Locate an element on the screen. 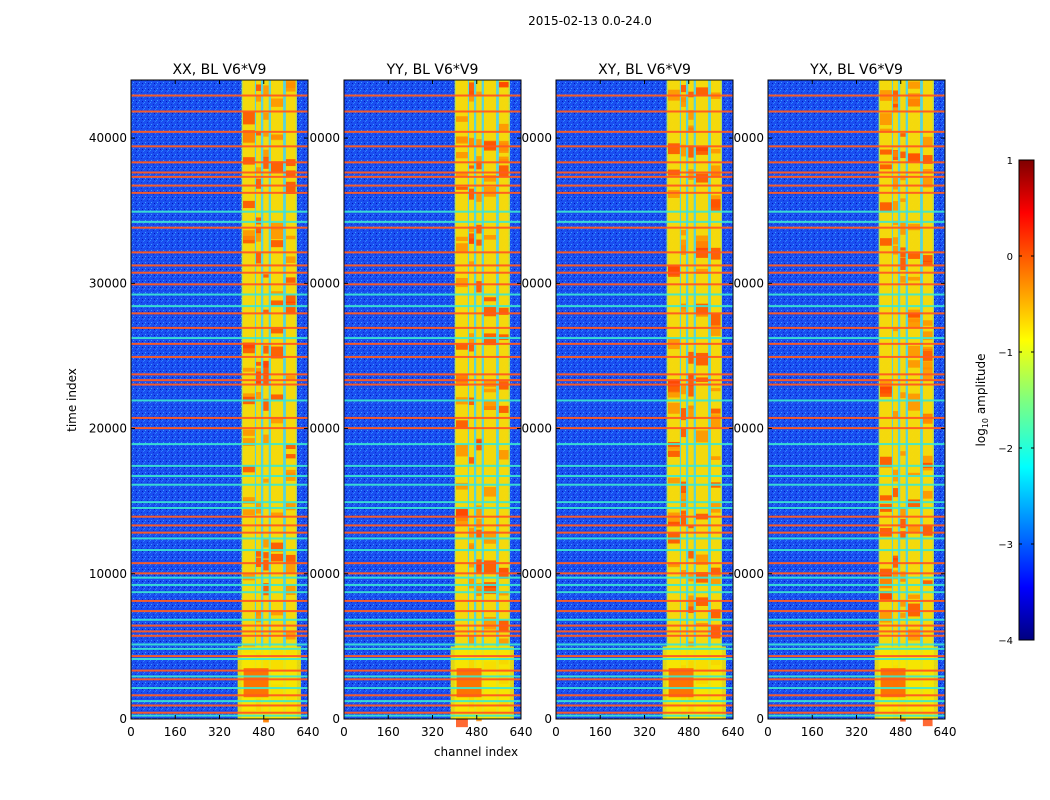 The width and height of the screenshot is (1050, 800). y-tick-label: 30000 is located at coordinates (108, 283).